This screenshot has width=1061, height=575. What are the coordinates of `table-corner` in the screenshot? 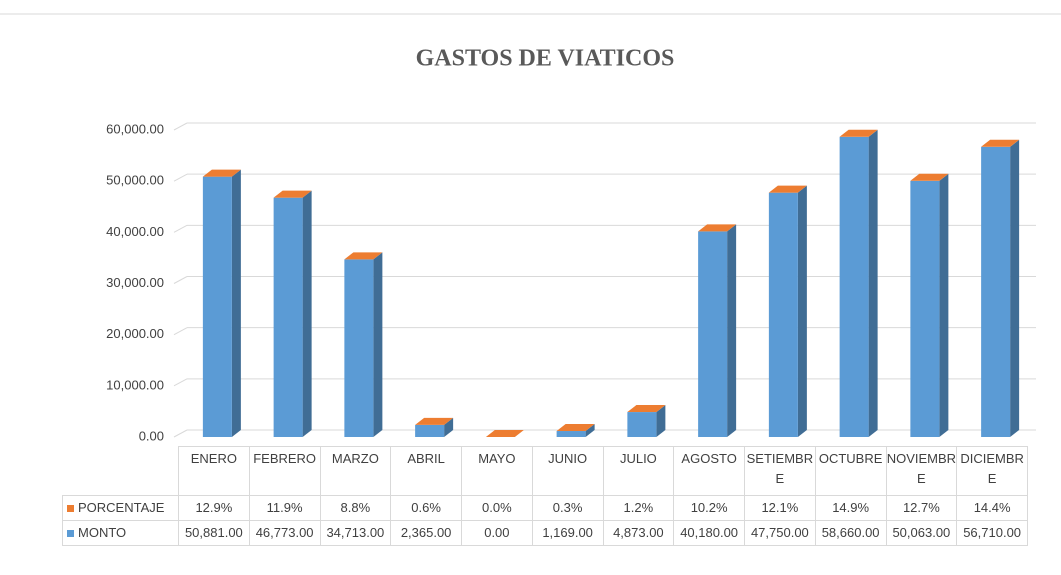 It's located at (121, 471).